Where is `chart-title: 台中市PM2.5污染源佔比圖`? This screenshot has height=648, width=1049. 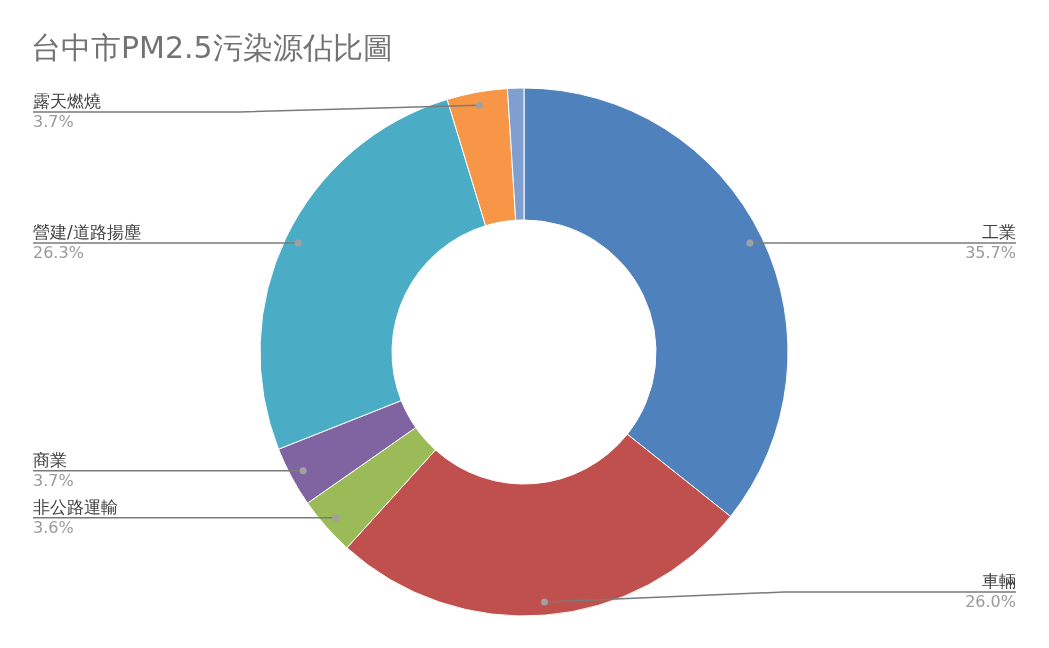 chart-title: 台中市PM2.5污染源佔比圖 is located at coordinates (212, 47).